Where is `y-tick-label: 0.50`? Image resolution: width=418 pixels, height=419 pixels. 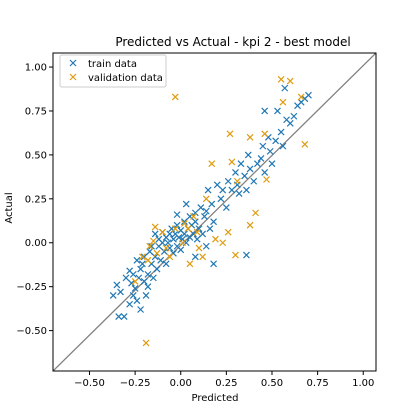
y-tick-label: 0.50 is located at coordinates (36, 155).